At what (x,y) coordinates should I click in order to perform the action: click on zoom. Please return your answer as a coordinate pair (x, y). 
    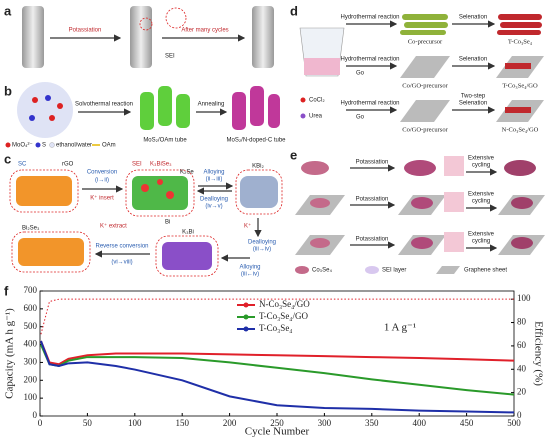
    Looking at the image, I should click on (176, 18).